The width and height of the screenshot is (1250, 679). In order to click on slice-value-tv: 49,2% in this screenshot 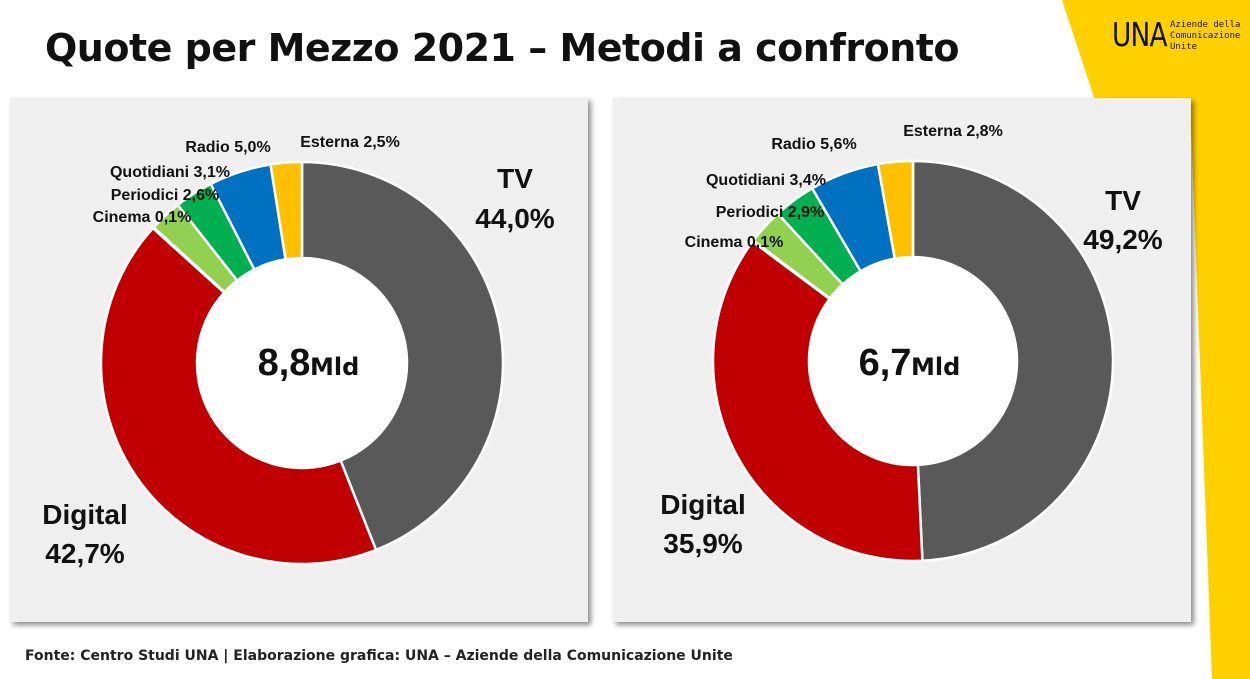, I will do `click(1122, 239)`.